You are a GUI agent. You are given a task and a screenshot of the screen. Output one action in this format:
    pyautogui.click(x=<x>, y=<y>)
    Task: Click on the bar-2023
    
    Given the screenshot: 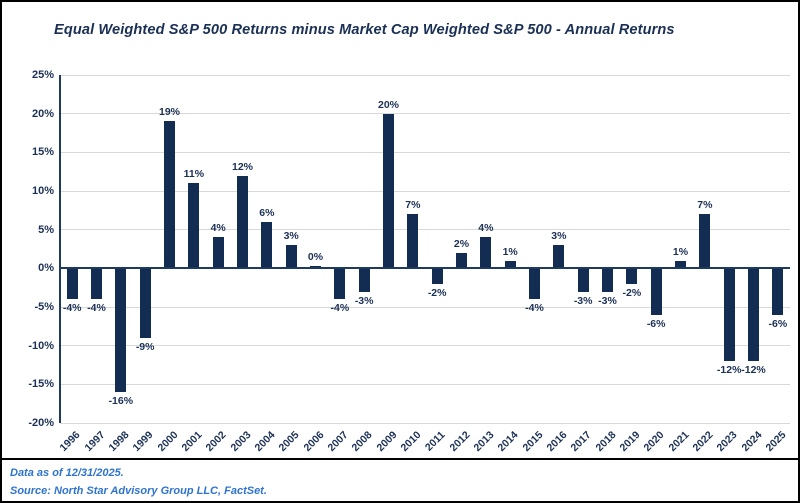 What is the action you would take?
    pyautogui.click(x=729, y=315)
    